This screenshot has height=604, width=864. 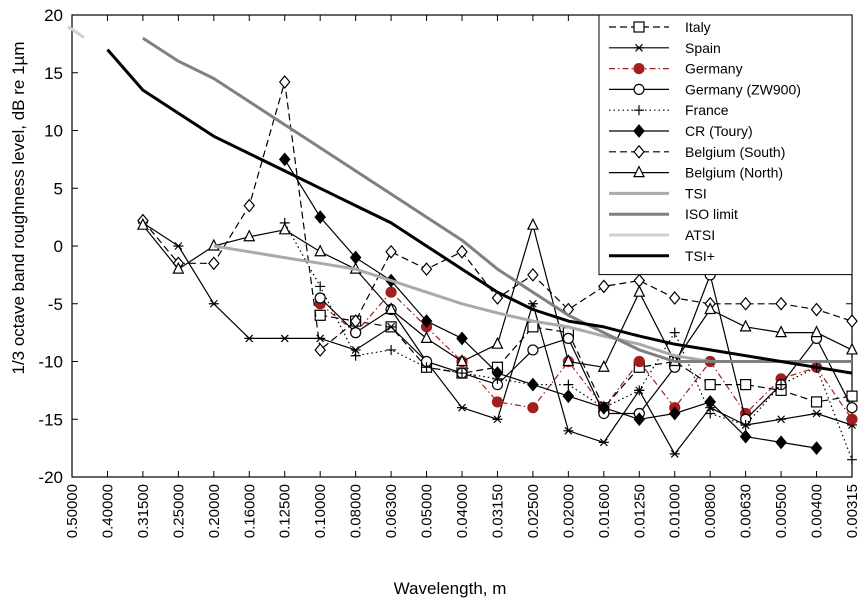 What do you see at coordinates (50, 477) in the screenshot?
I see `y-tick-label: -20` at bounding box center [50, 477].